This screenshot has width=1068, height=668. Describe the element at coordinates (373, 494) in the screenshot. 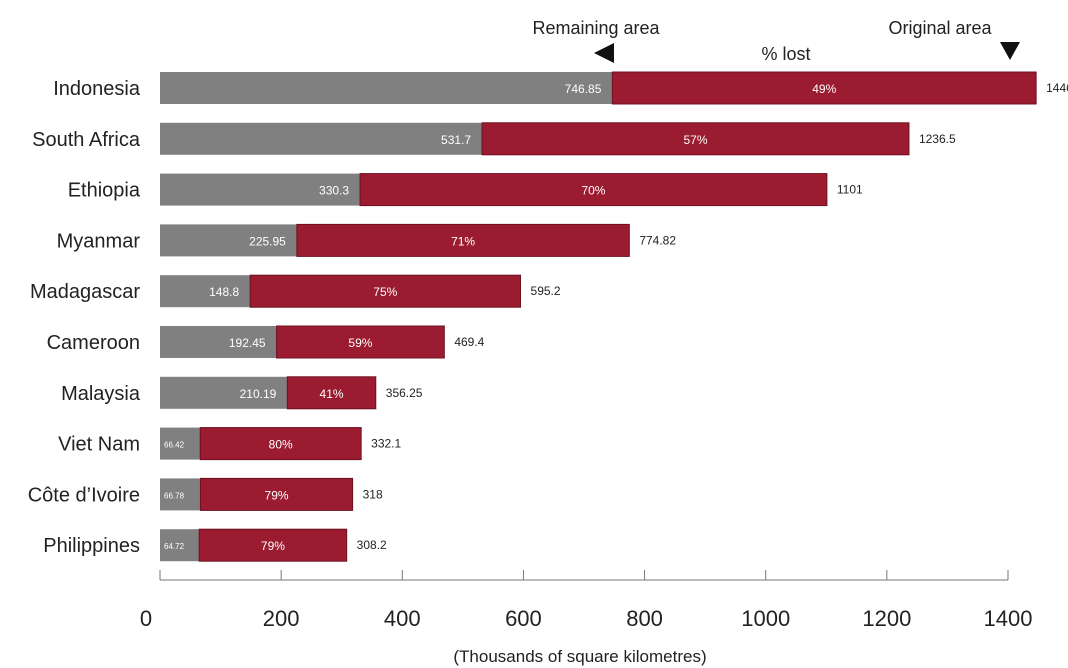

I see `original-area-label: 318` at that location.